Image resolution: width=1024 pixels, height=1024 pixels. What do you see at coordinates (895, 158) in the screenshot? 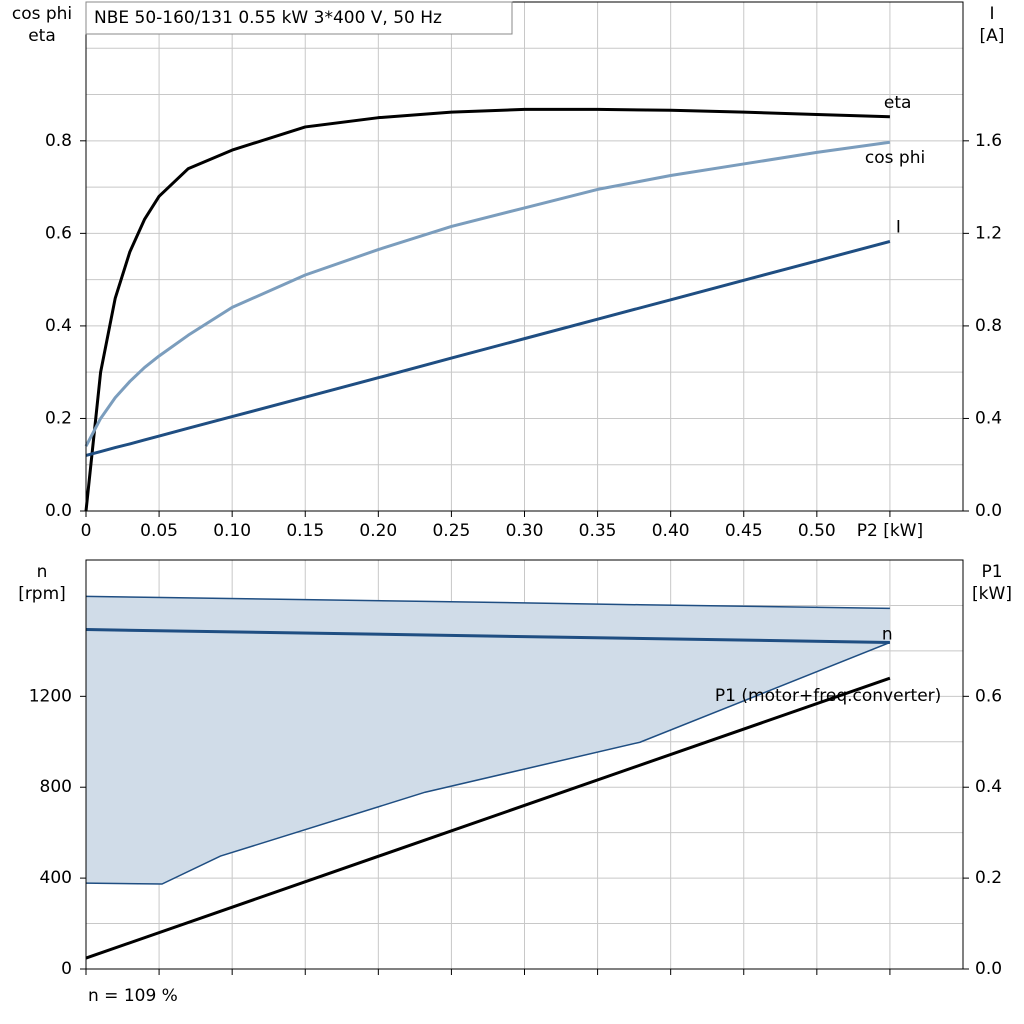
I see `series-label: cos phi` at bounding box center [895, 158].